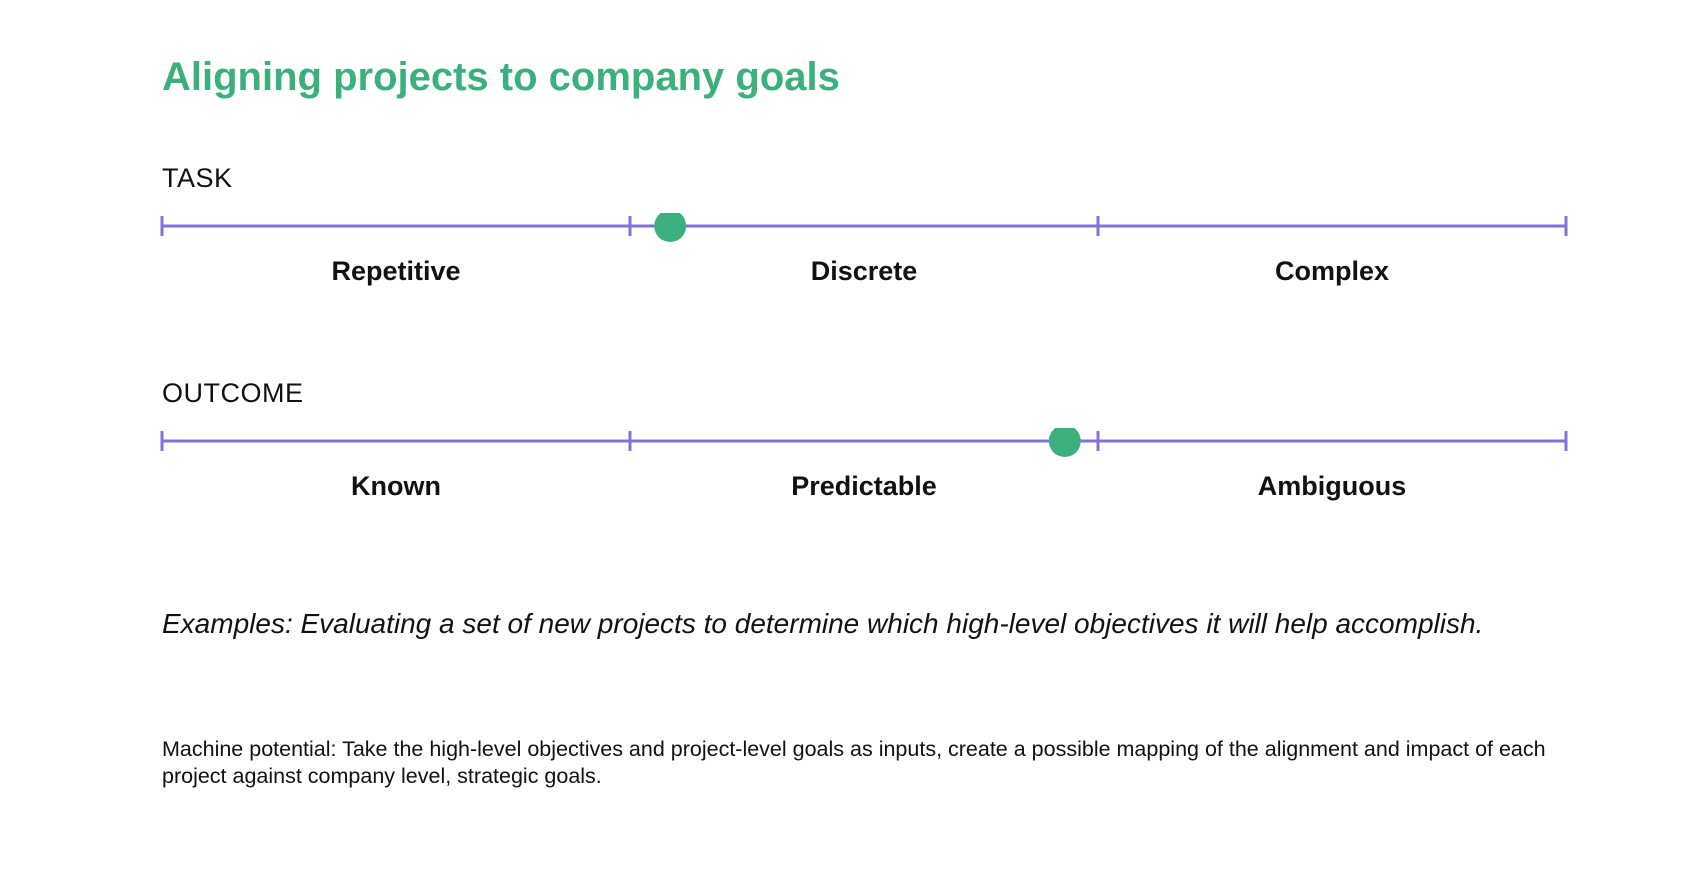 The width and height of the screenshot is (1706, 872). Describe the element at coordinates (864, 227) in the screenshot. I see `task-scale-axis` at that location.